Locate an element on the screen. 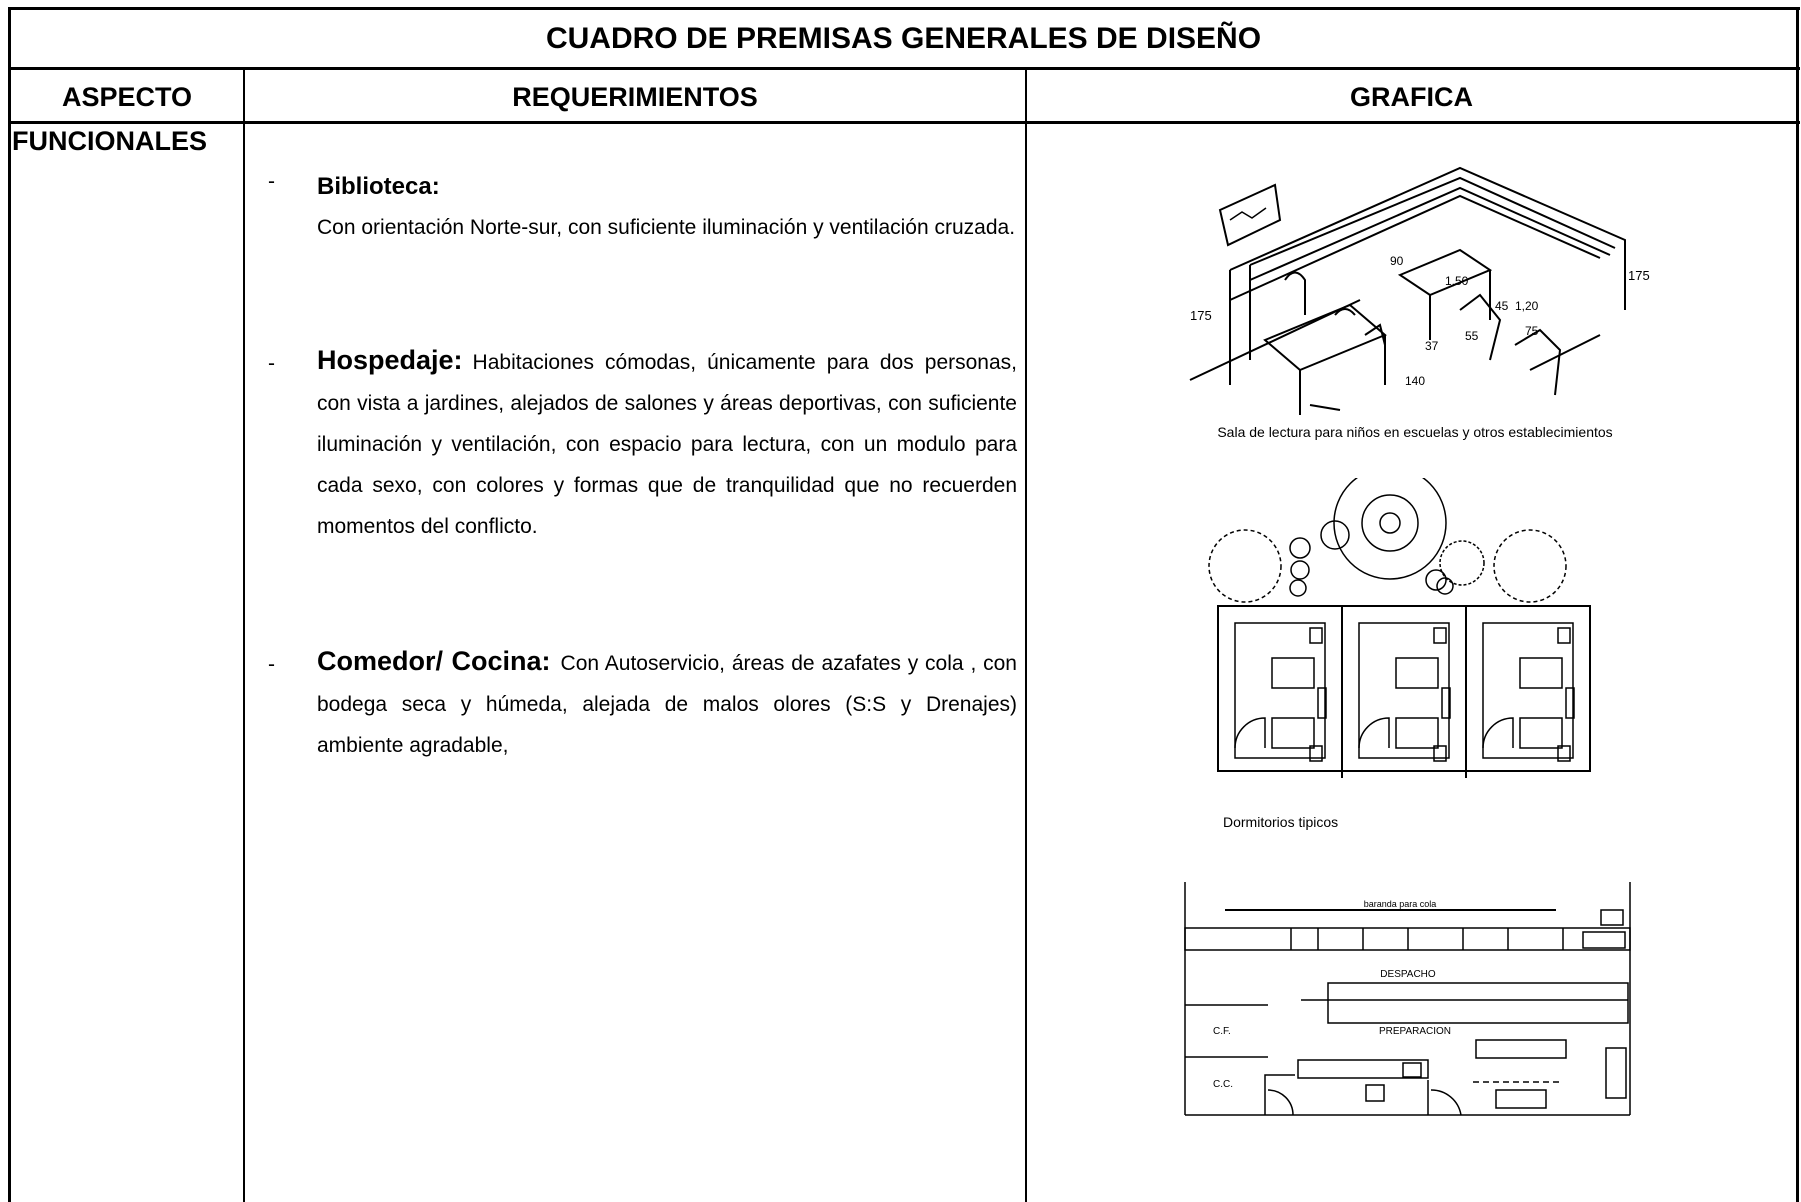 This screenshot has height=1202, width=1801. sketch-g is located at coordinates (1280, 692).